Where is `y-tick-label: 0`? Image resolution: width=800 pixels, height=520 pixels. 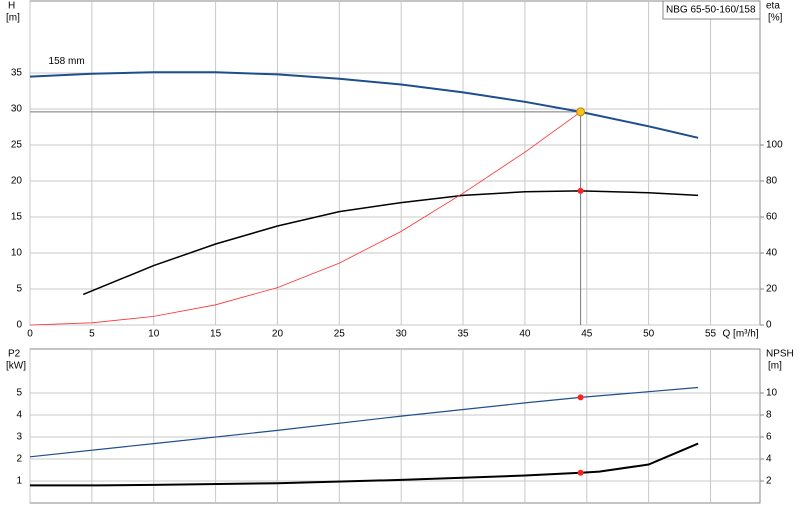 y-tick-label: 0 is located at coordinates (19, 325).